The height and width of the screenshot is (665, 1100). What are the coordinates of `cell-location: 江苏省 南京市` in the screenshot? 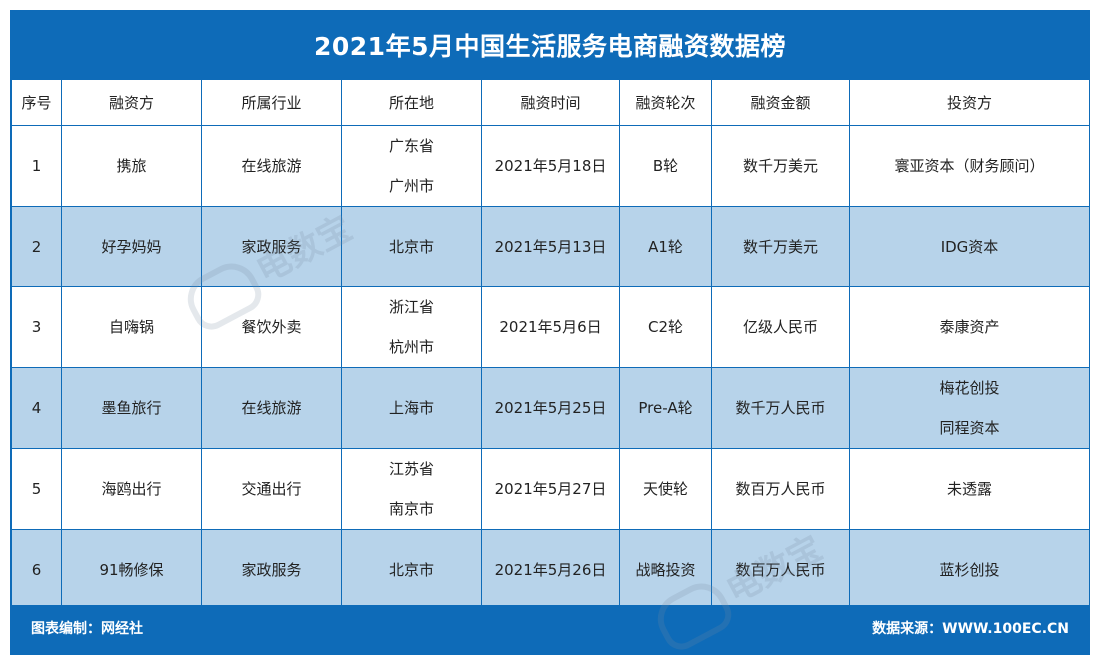 It's located at (411, 489).